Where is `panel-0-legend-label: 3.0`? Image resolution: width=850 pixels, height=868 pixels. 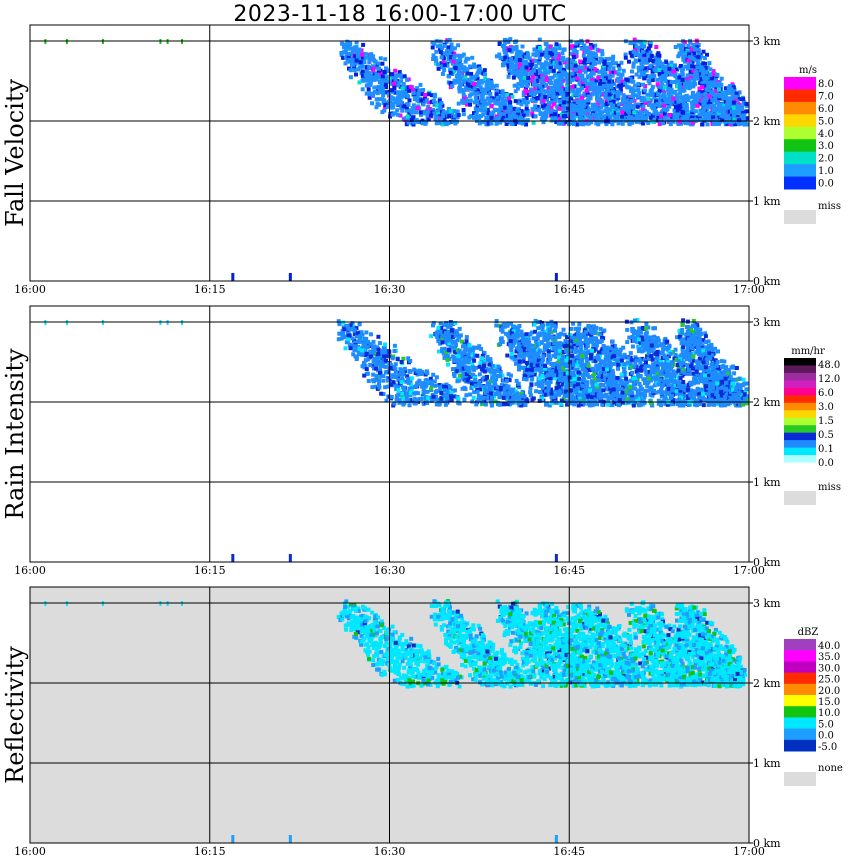
panel-0-legend-label: 3.0 is located at coordinates (826, 146).